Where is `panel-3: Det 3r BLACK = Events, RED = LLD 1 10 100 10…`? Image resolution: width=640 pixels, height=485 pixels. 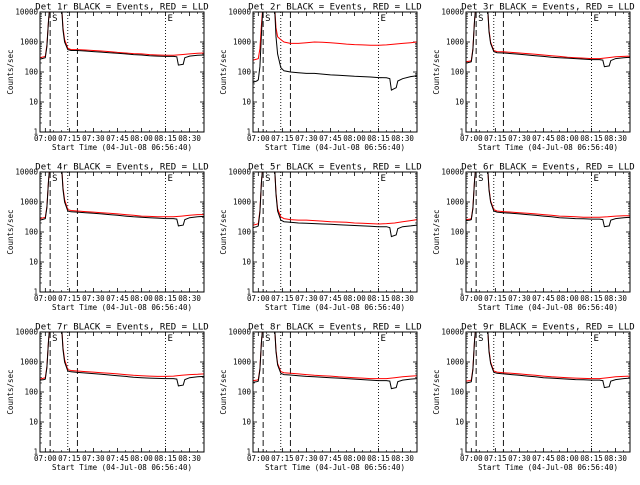 panel-3: Det 3r BLACK = Events, RED = LLD 1 10 100 10… is located at coordinates (533, 78).